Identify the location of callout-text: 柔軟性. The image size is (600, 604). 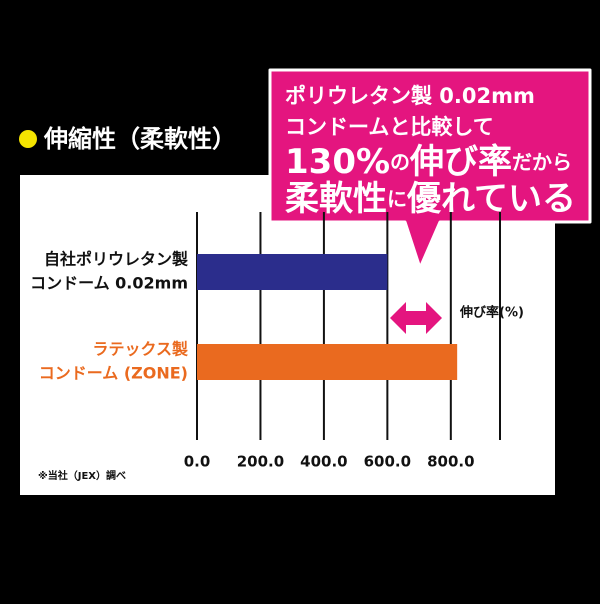
(336, 199).